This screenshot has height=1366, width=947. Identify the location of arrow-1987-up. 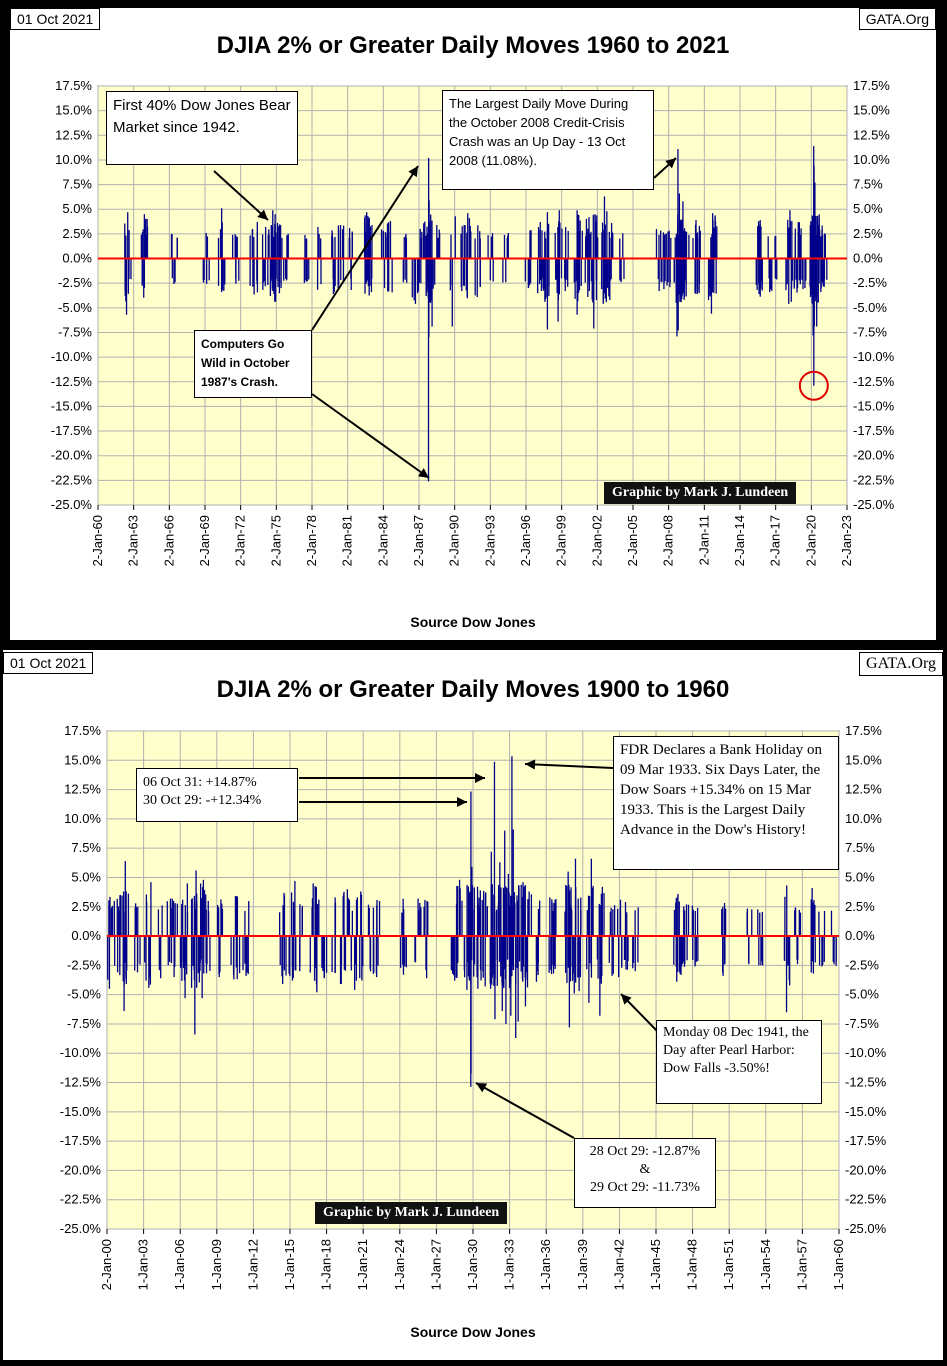
(365, 248).